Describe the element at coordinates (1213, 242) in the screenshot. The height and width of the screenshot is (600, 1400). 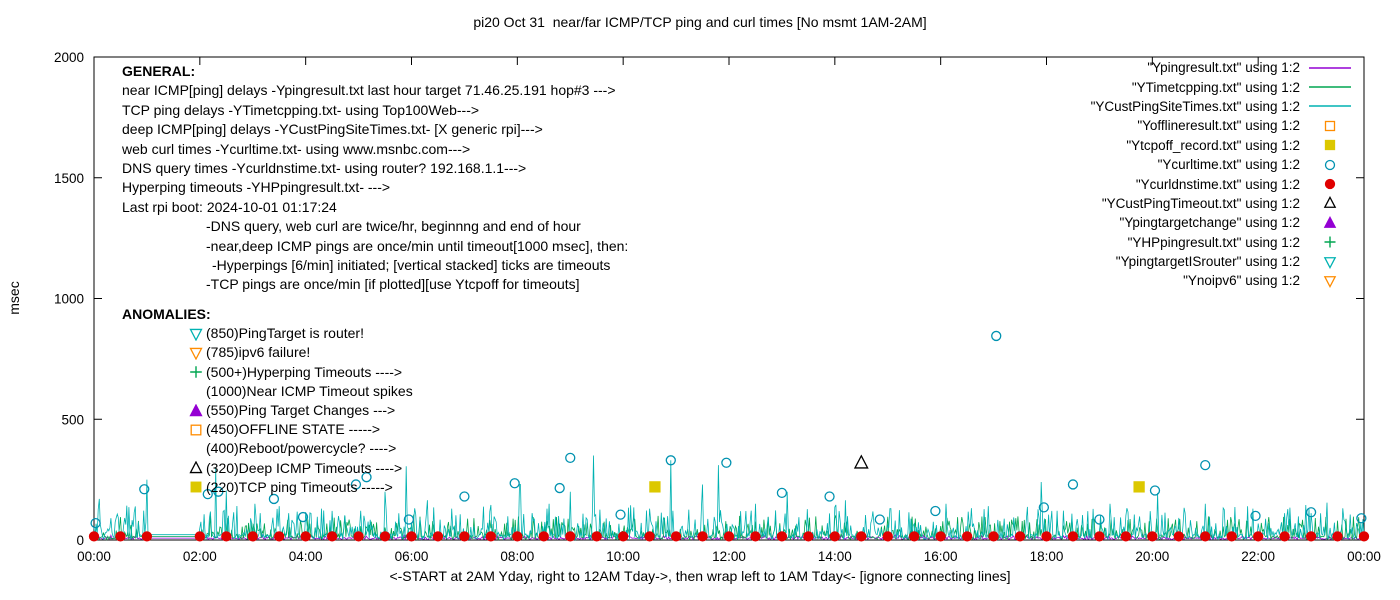
I see `legend-label: "YHPpingresult.txt" using 1:2` at that location.